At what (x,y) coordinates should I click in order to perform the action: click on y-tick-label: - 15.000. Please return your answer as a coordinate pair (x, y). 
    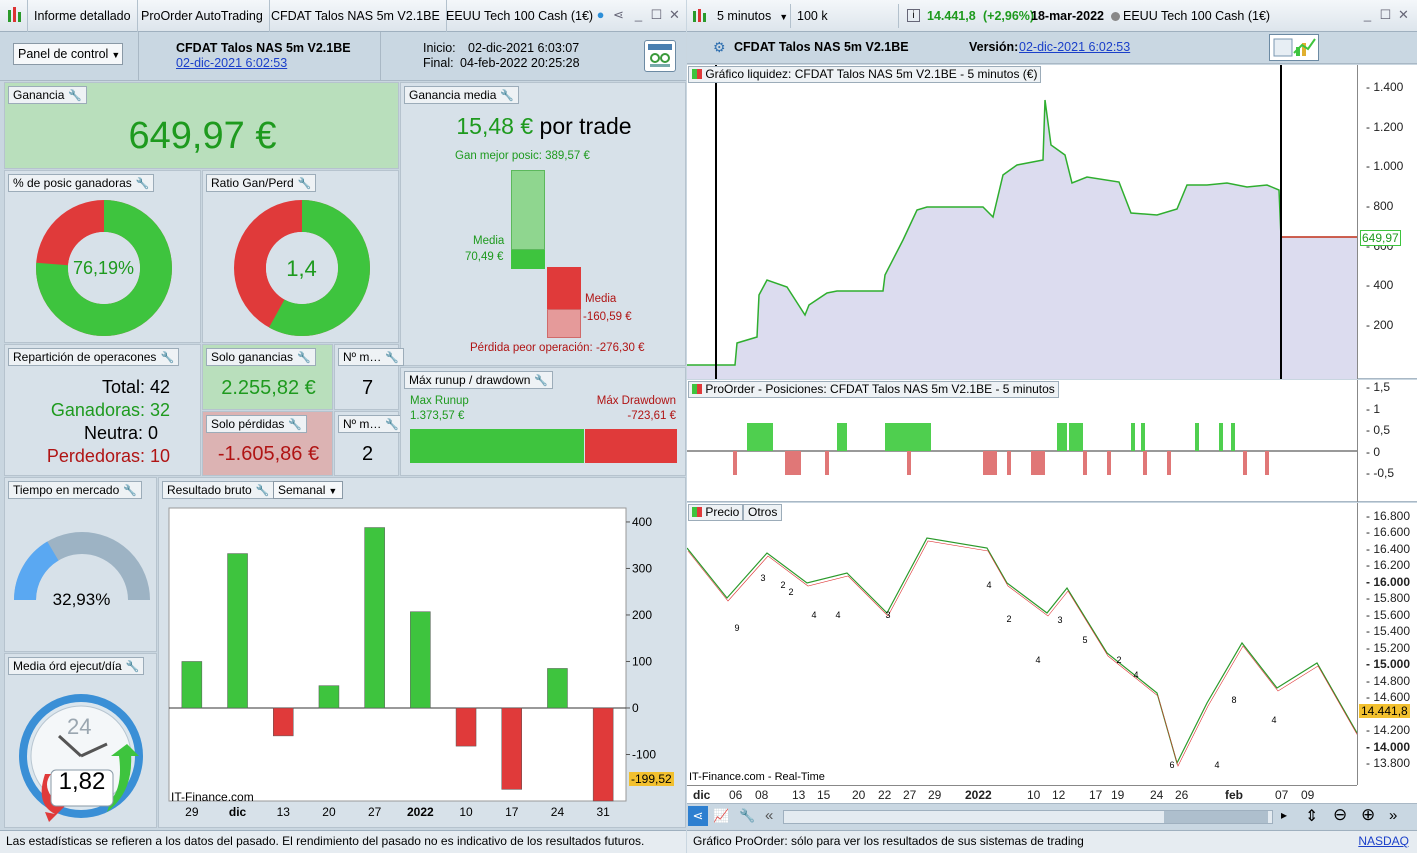
    Looking at the image, I should click on (1388, 664).